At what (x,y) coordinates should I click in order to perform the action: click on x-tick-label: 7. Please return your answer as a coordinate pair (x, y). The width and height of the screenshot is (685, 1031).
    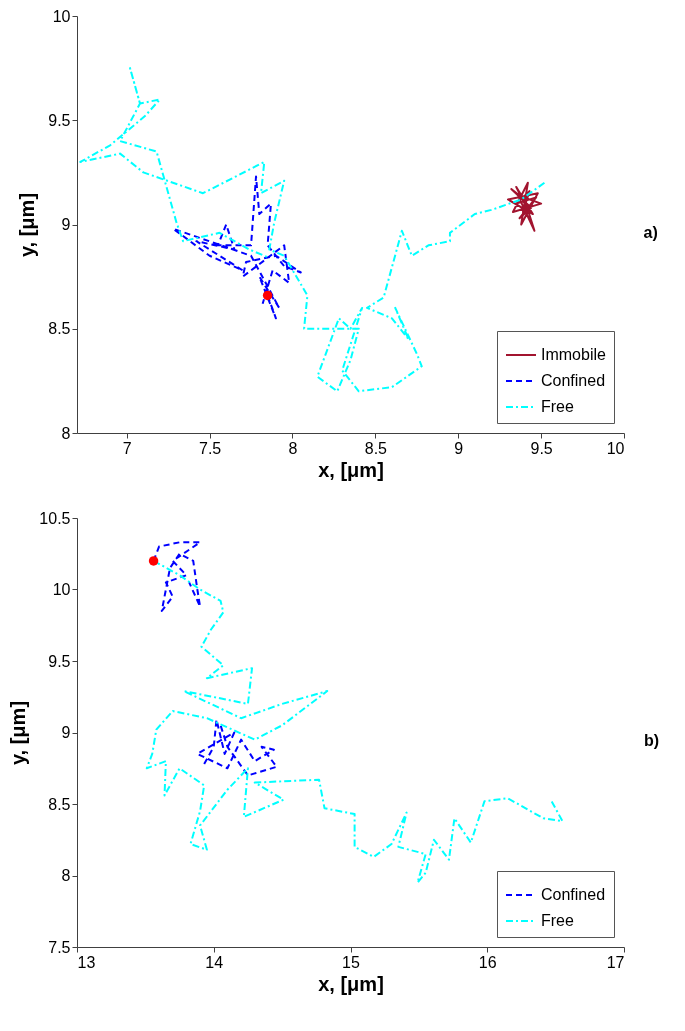
    Looking at the image, I should click on (127, 448).